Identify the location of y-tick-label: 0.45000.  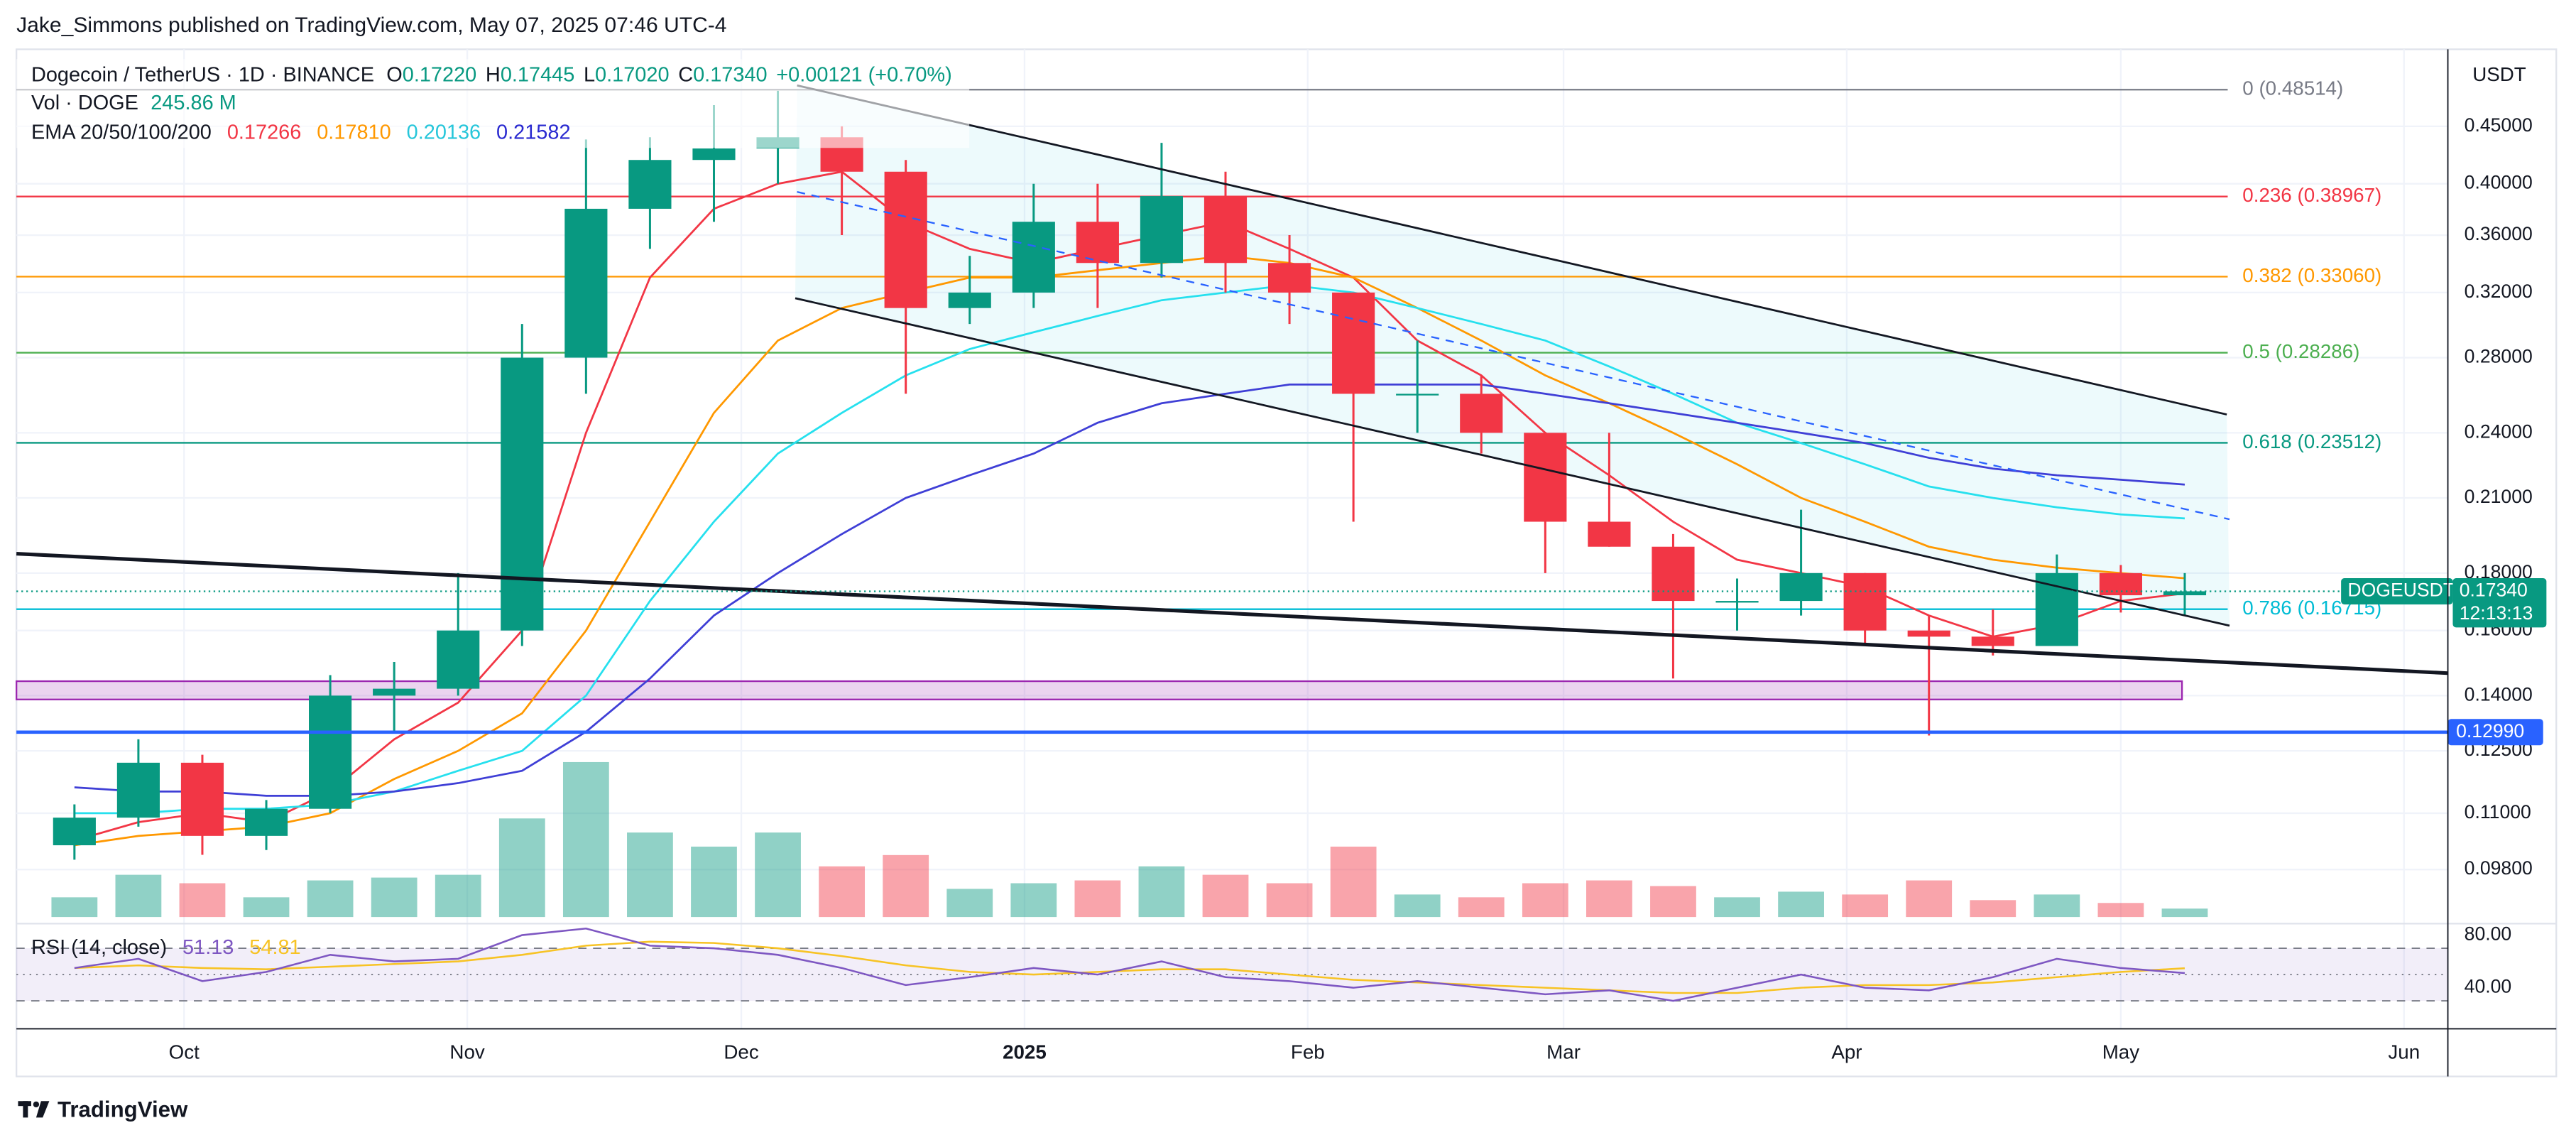
(2499, 125).